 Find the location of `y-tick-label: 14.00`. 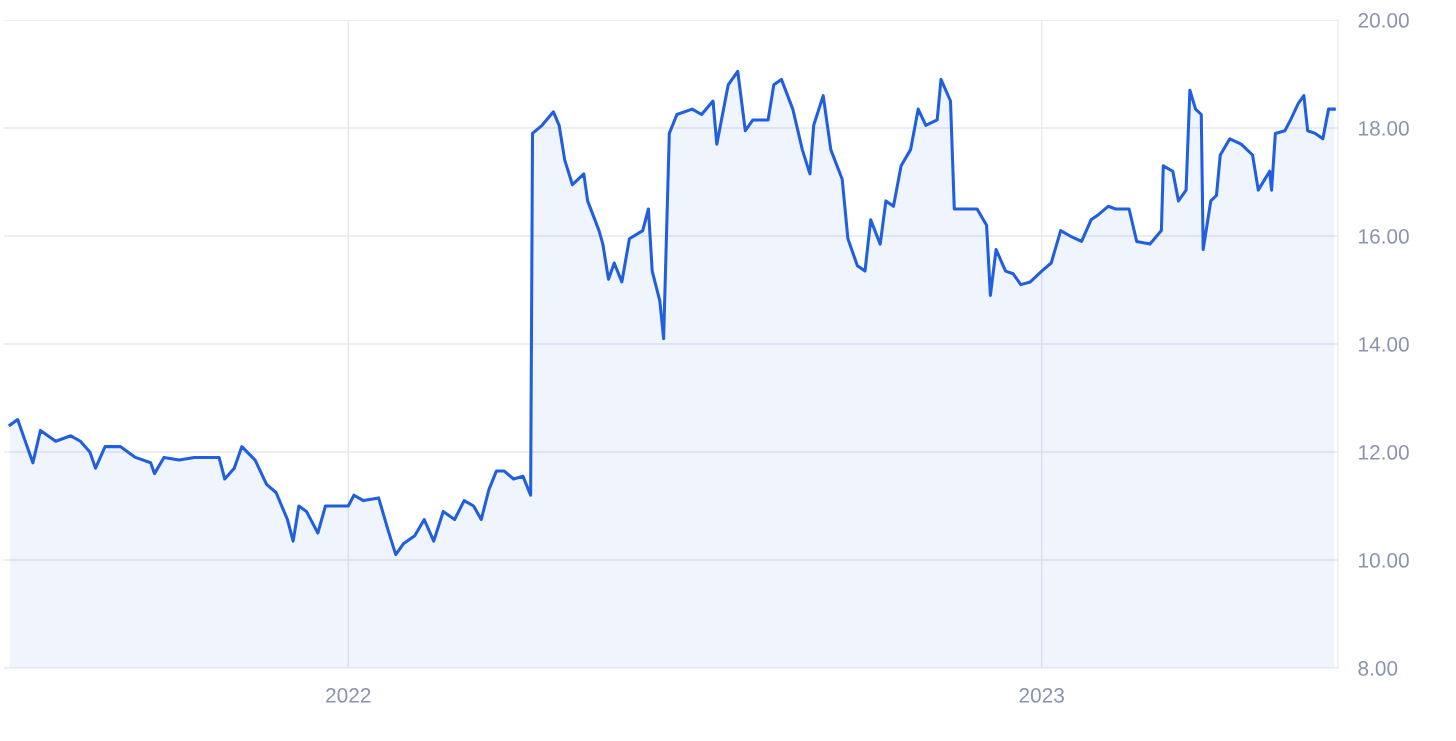

y-tick-label: 14.00 is located at coordinates (1384, 344).